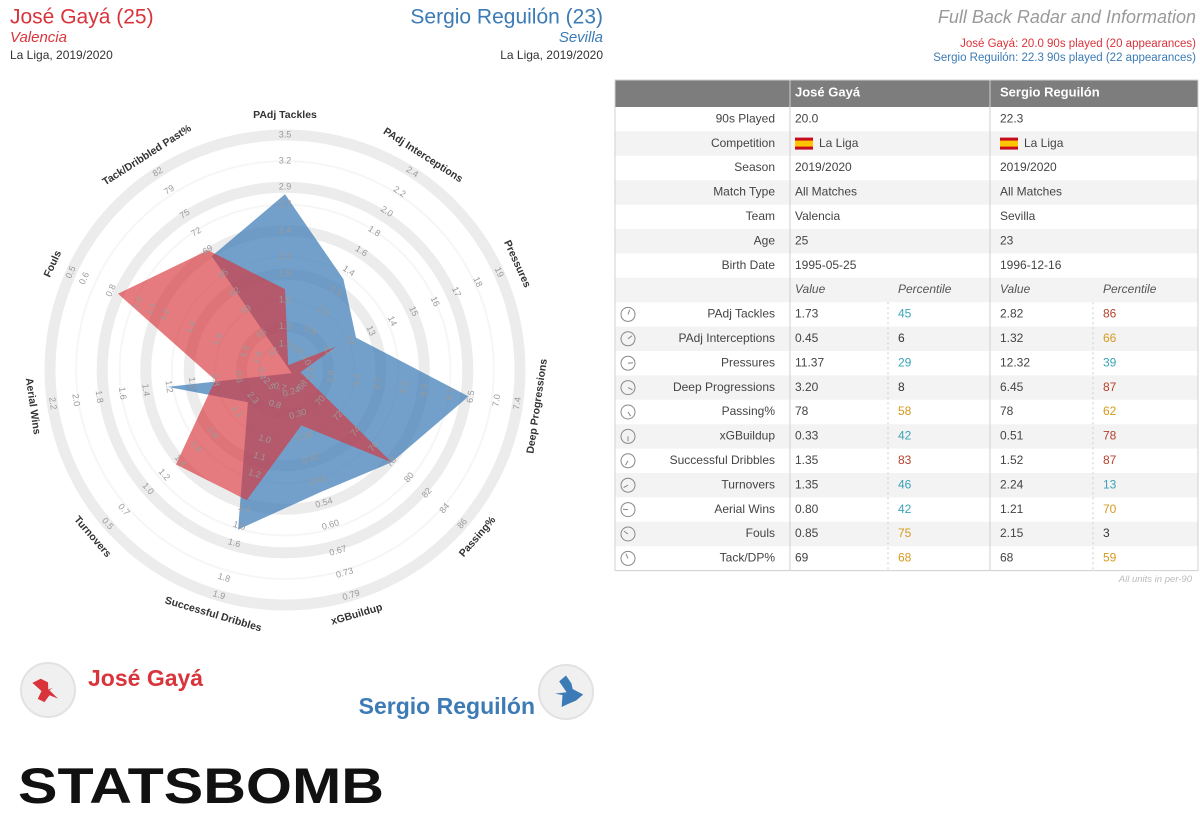 The height and width of the screenshot is (839, 1200). What do you see at coordinates (760, 533) in the screenshot?
I see `row-label: Fouls` at bounding box center [760, 533].